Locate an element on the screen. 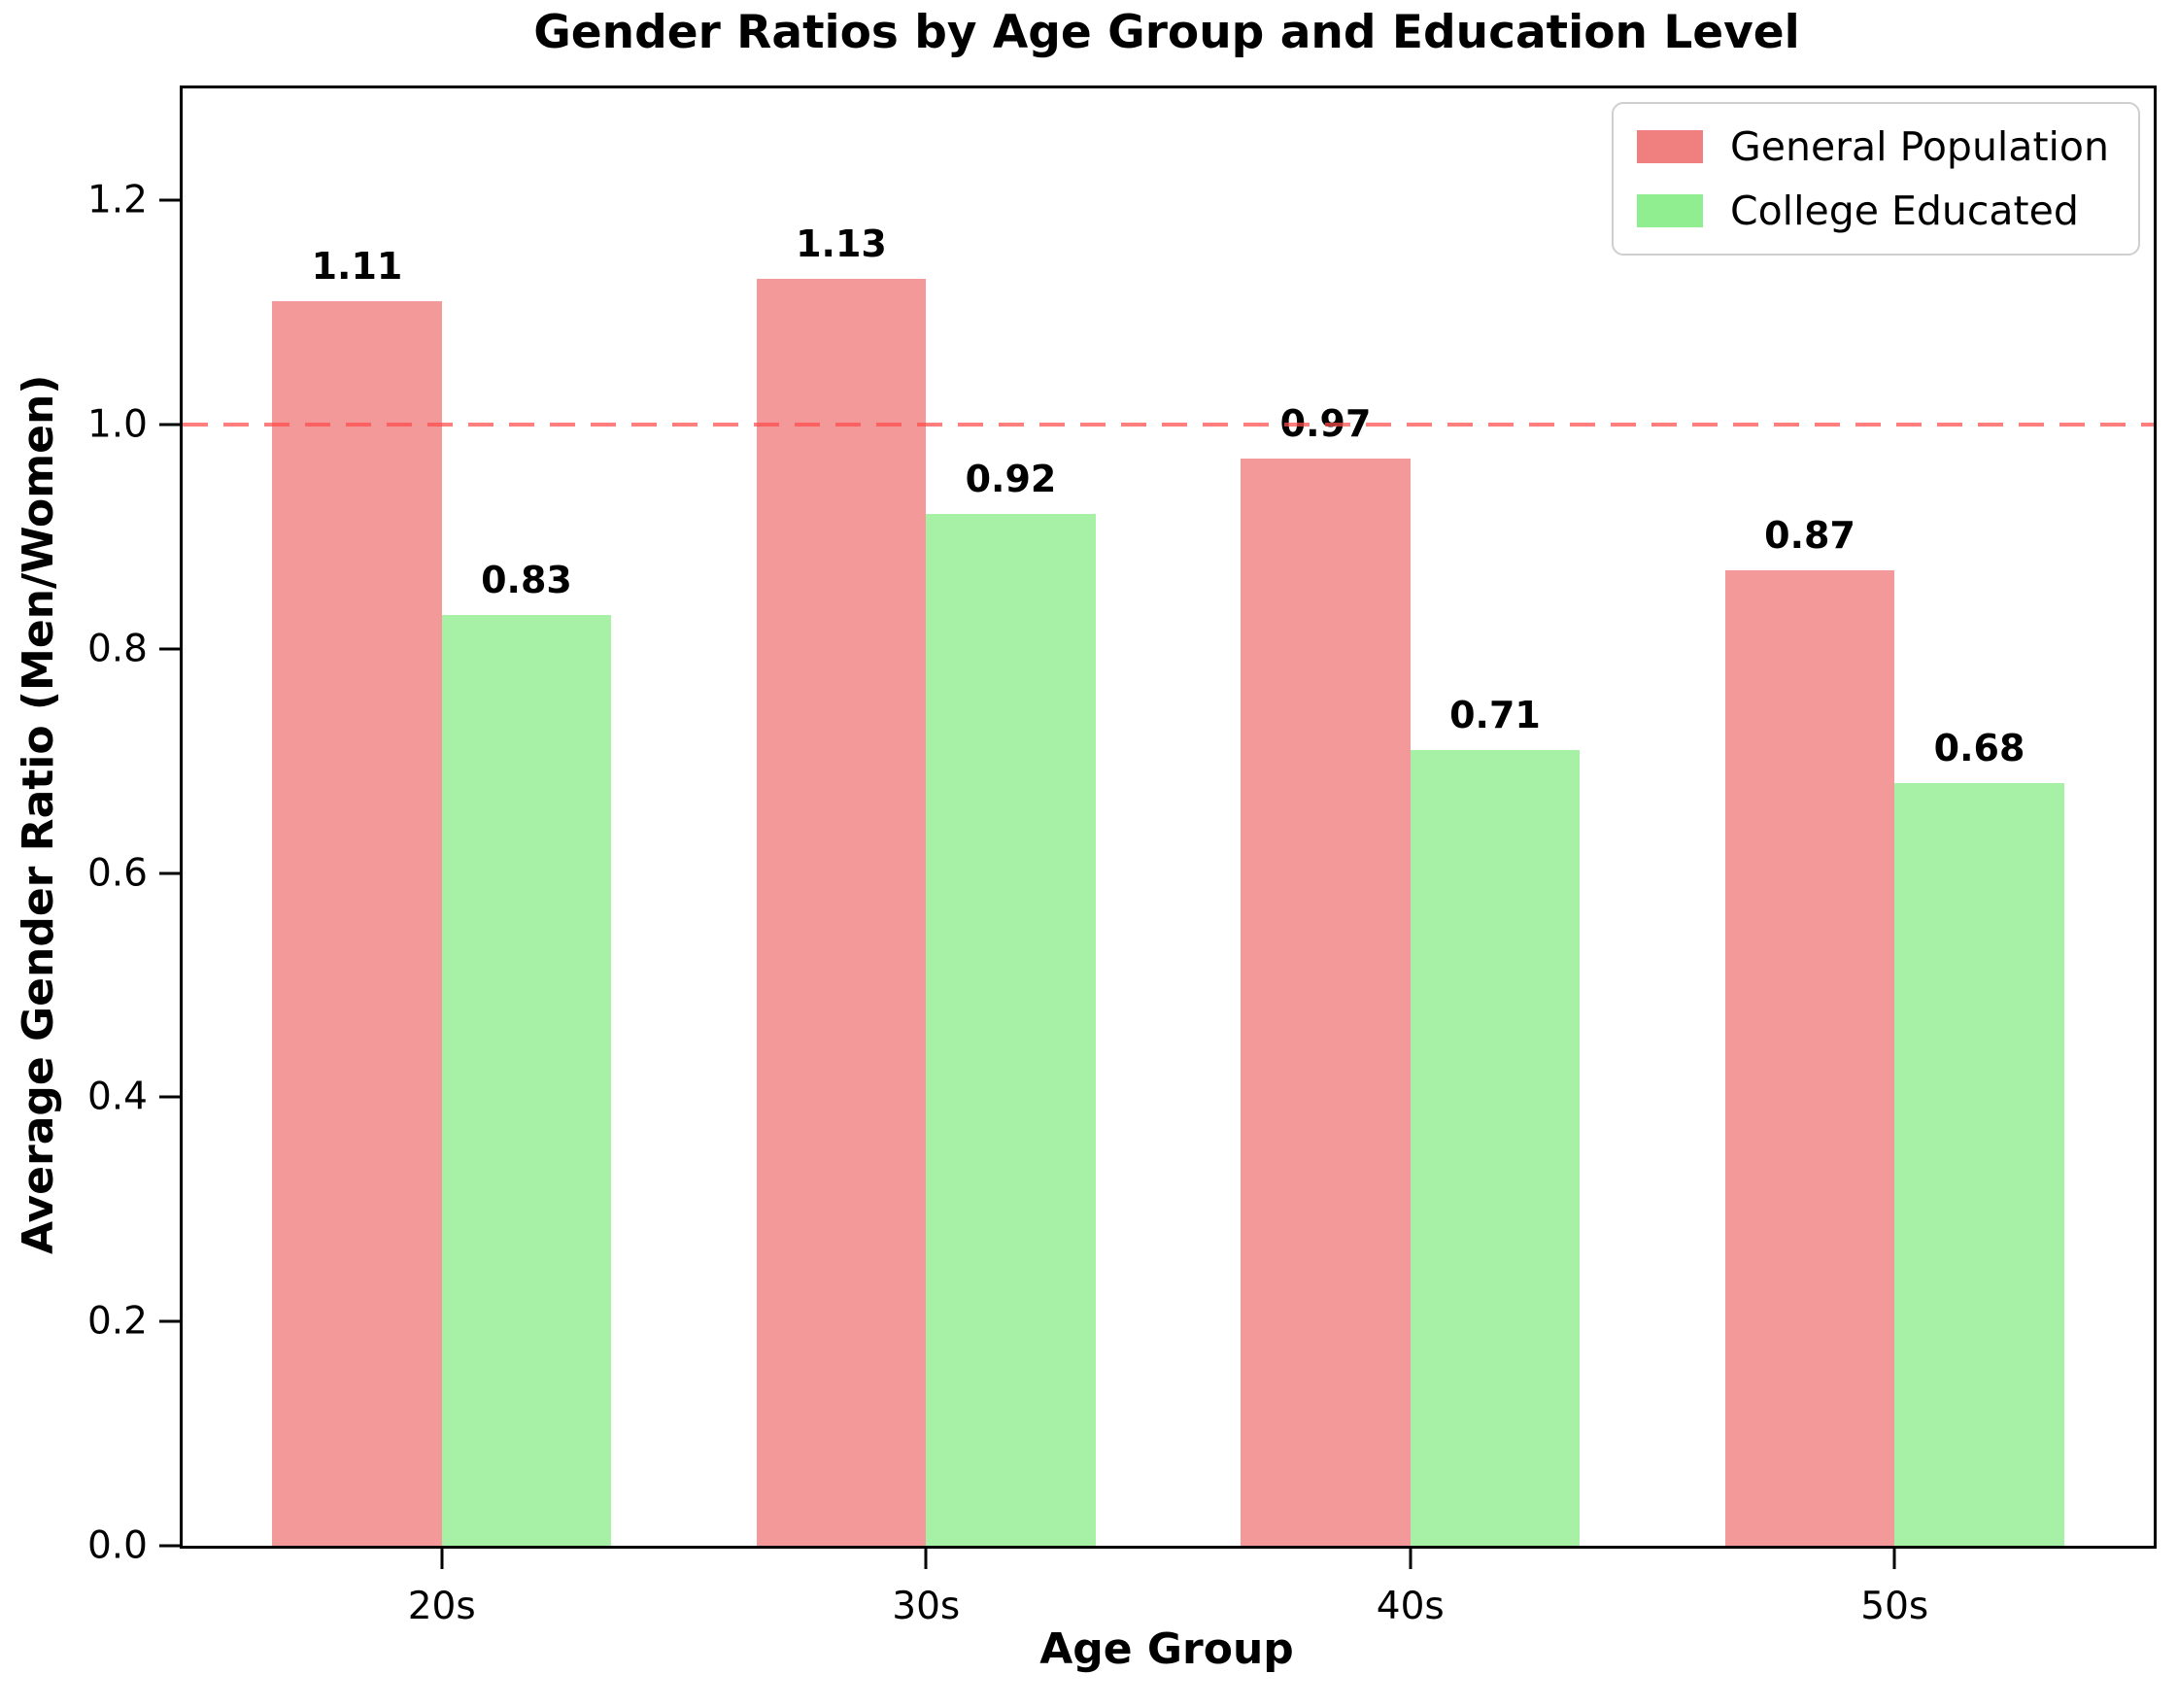 The height and width of the screenshot is (1708, 2178). legend-row: College Educated is located at coordinates (1872, 211).